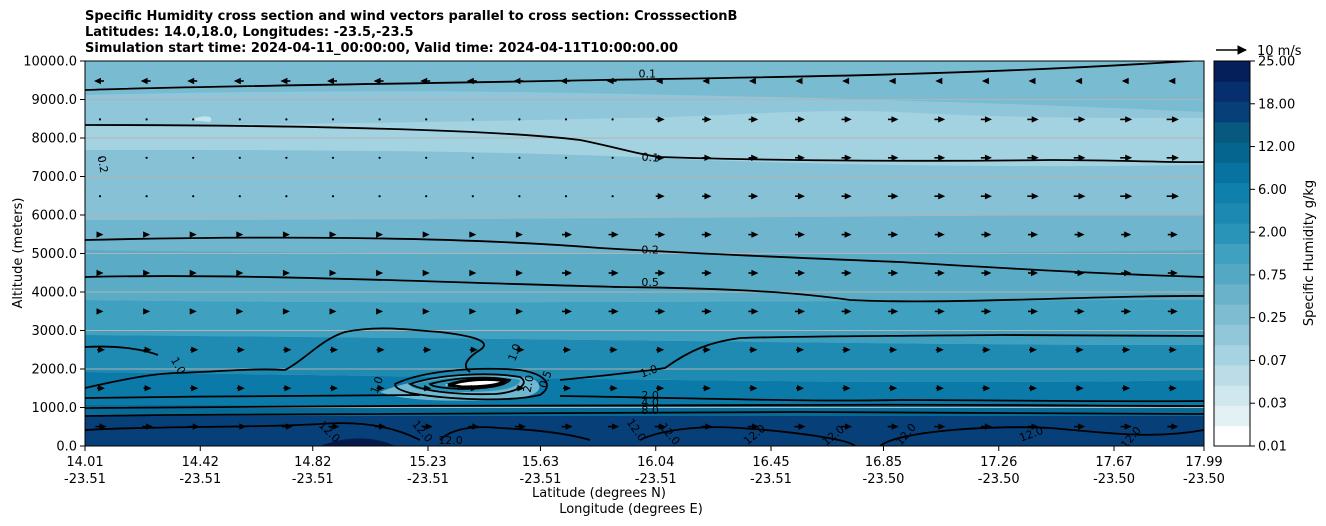  Describe the element at coordinates (1272, 318) in the screenshot. I see `colorbar-tick-label: 0.25` at that location.